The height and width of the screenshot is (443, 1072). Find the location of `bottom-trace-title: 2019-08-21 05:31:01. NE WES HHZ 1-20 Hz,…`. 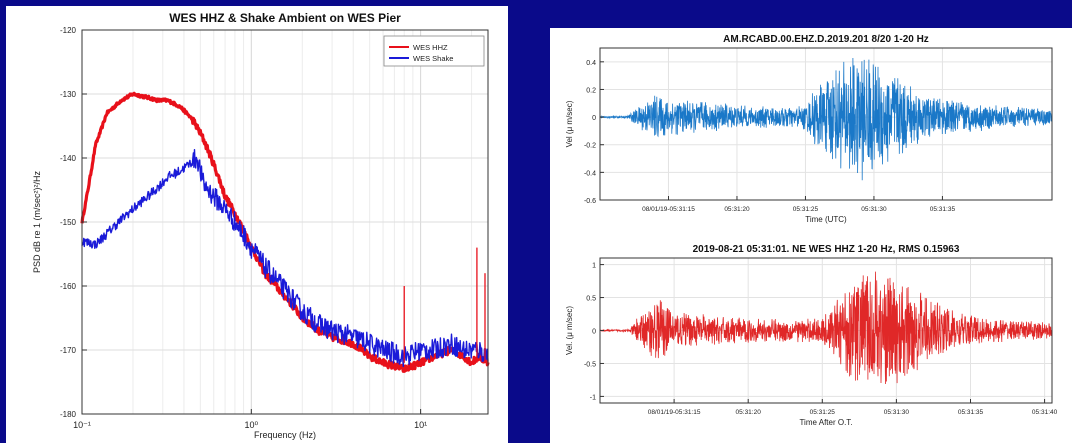

bottom-trace-title: 2019-08-21 05:31:01. NE WES HHZ 1-20 Hz,… is located at coordinates (826, 249).